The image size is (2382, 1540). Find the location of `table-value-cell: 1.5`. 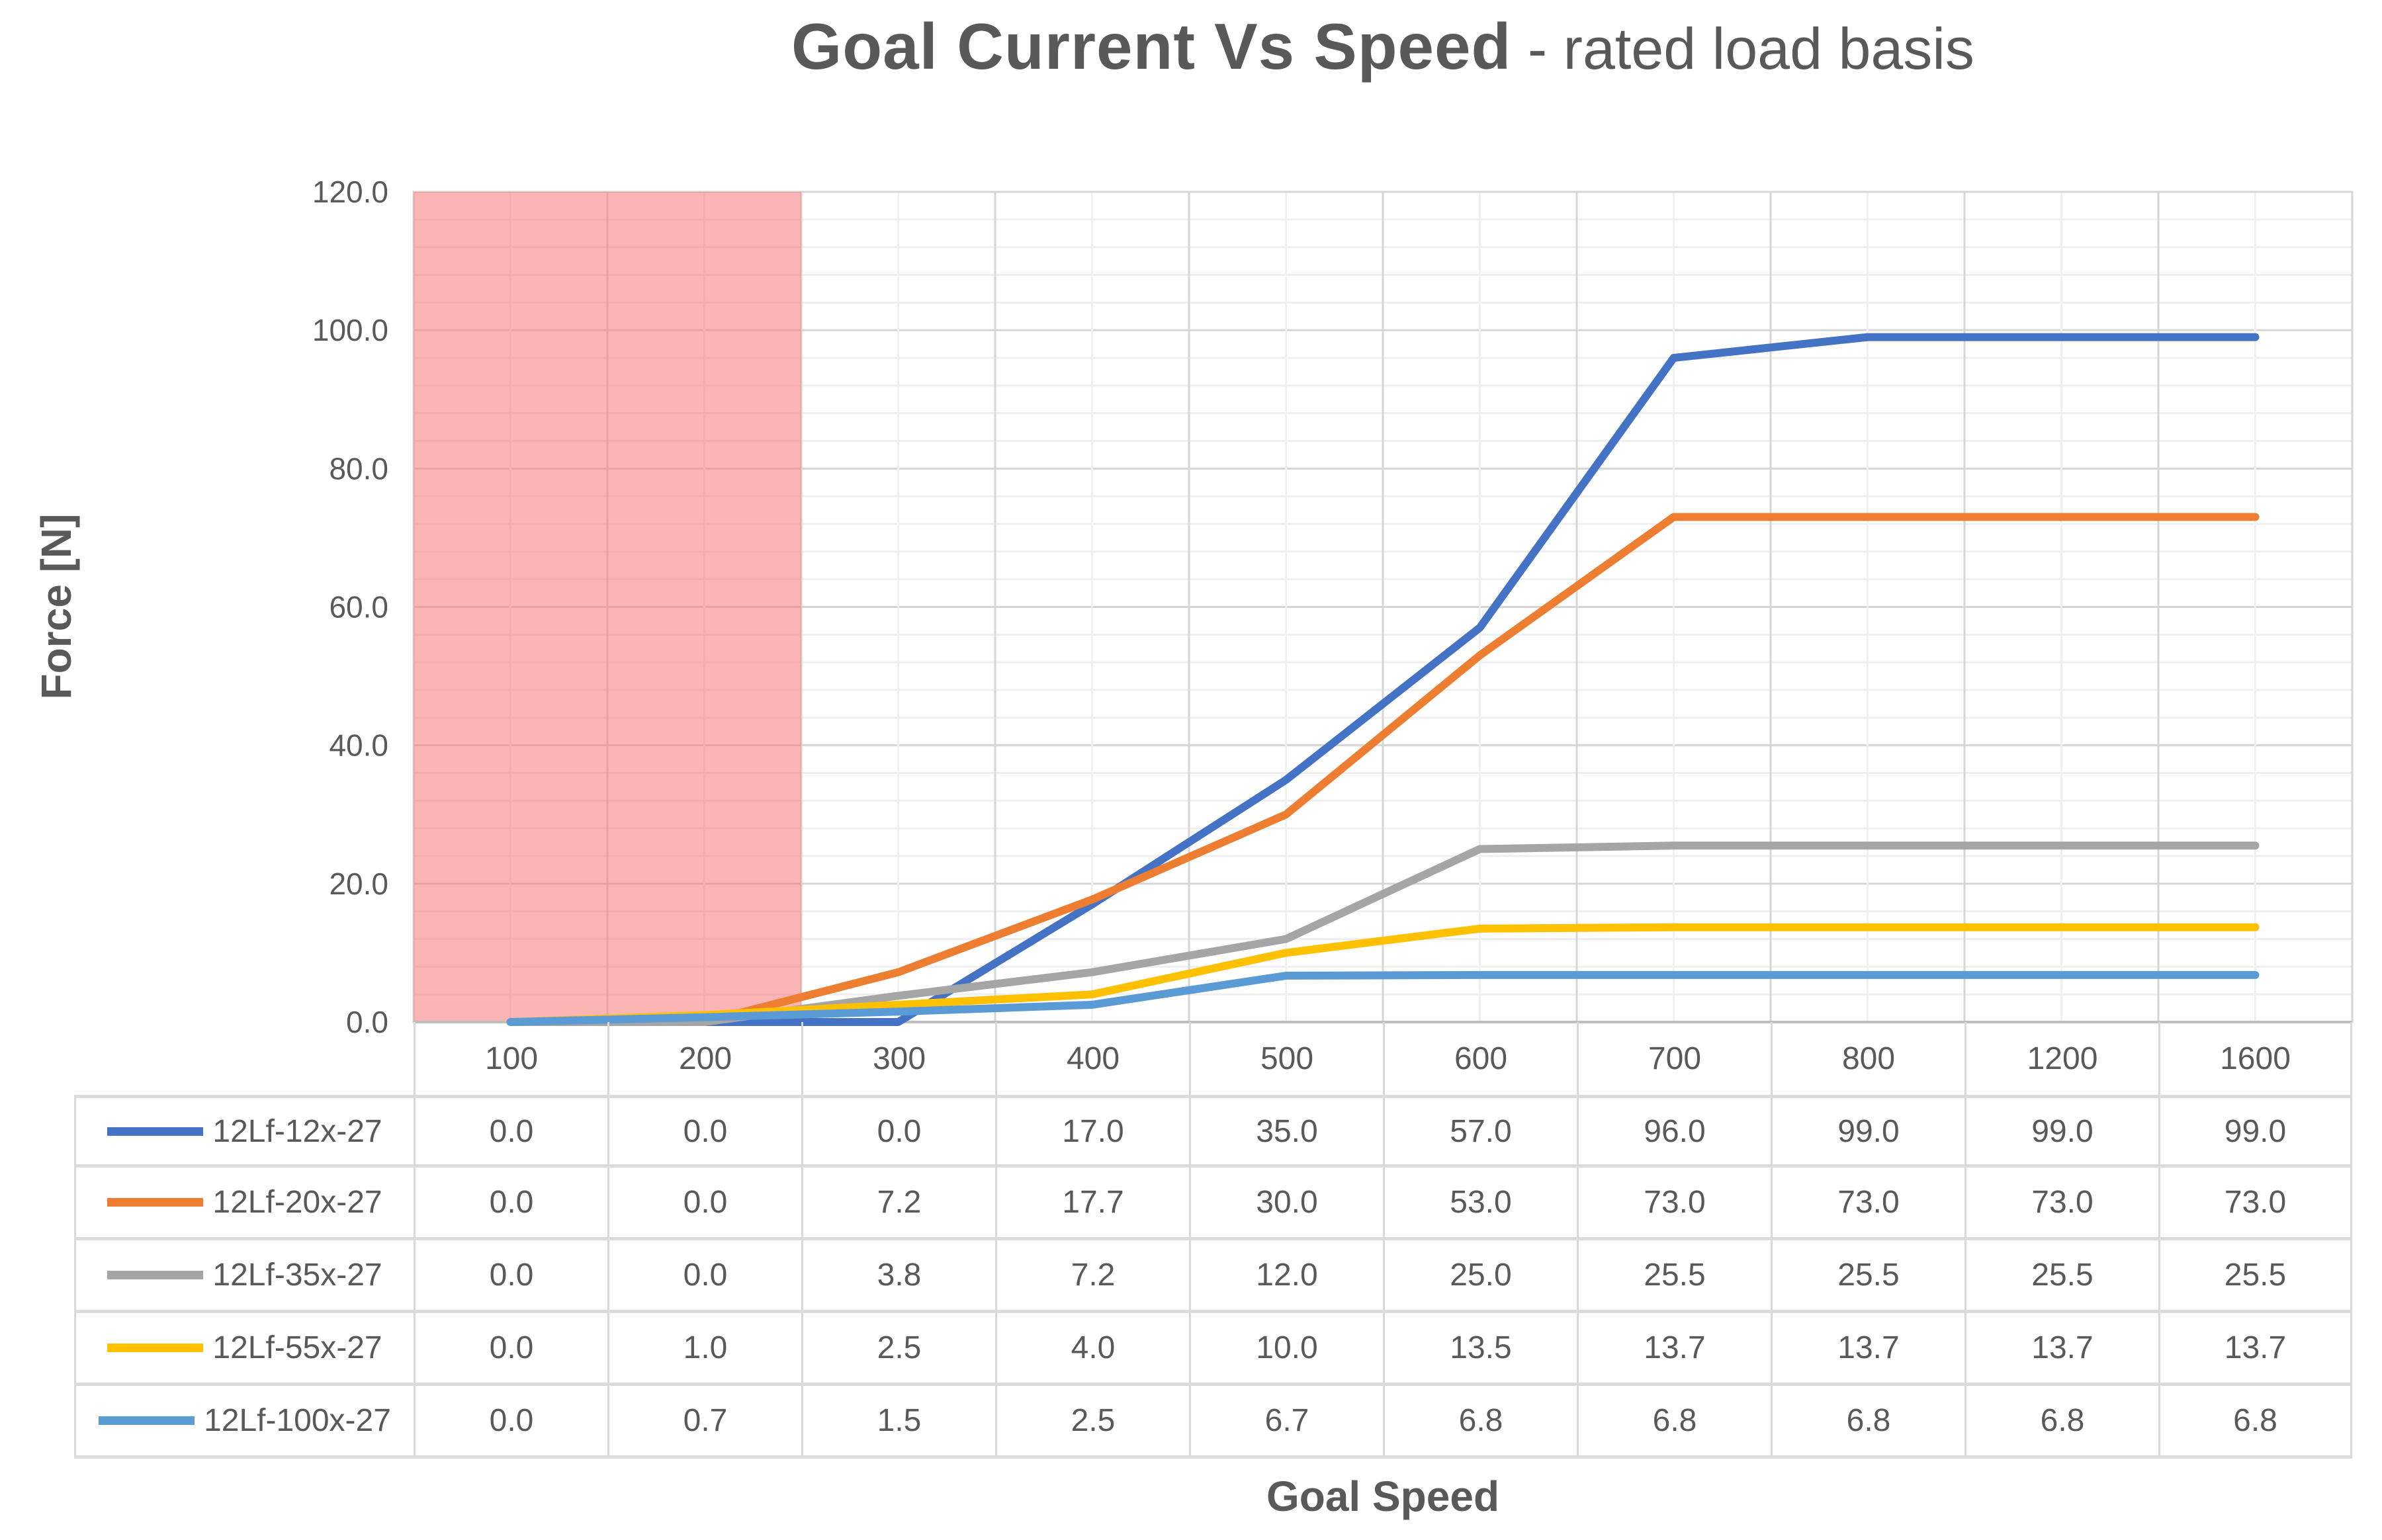

table-value-cell: 1.5 is located at coordinates (898, 1420).